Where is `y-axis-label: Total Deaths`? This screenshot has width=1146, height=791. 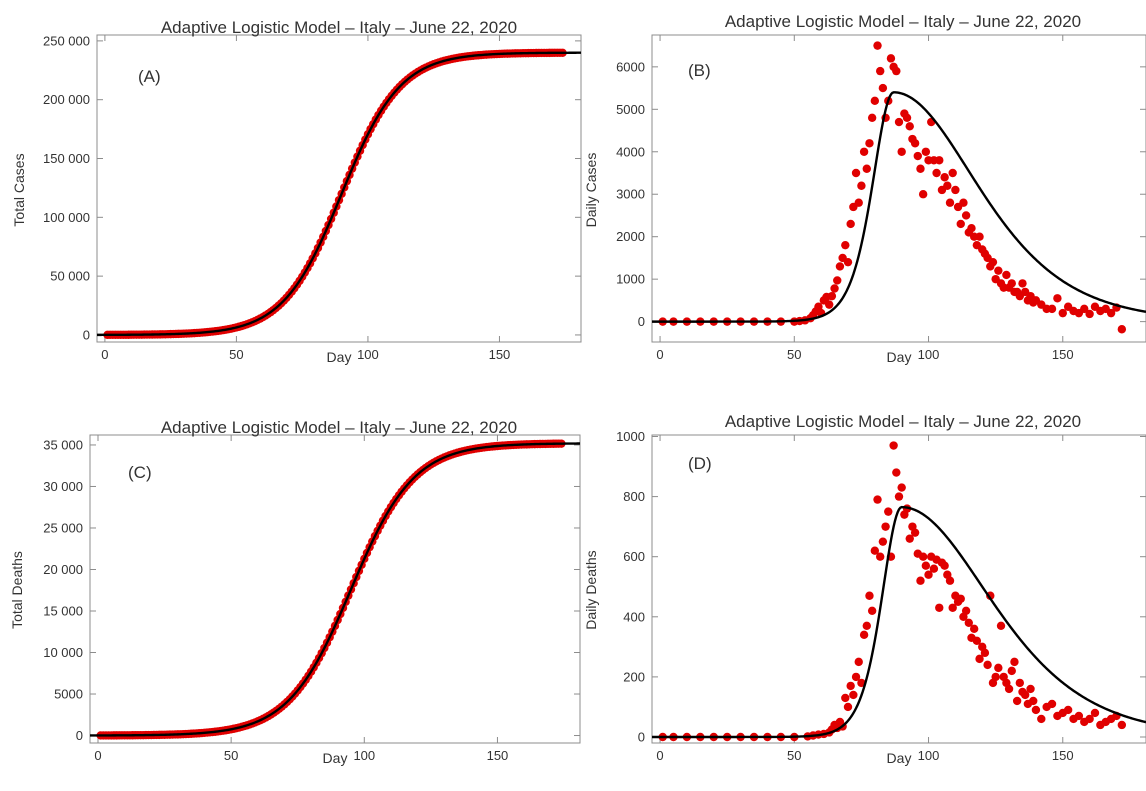 y-axis-label: Total Deaths is located at coordinates (17, 590).